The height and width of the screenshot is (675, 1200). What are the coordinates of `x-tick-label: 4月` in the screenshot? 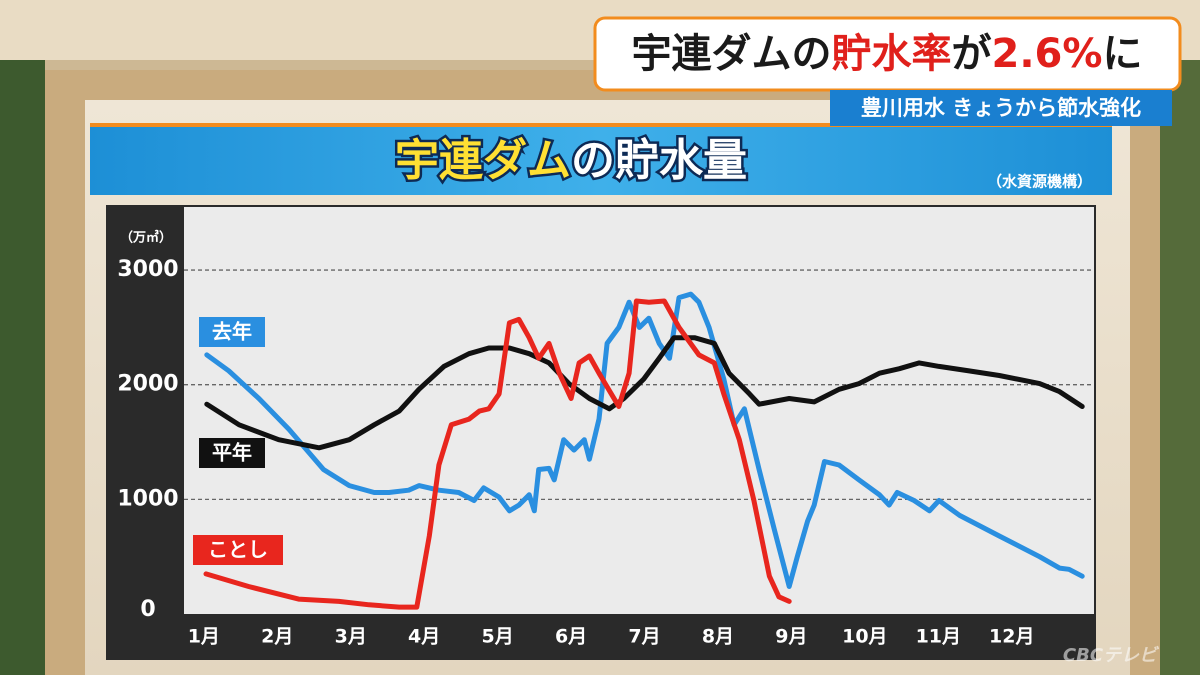 It's located at (424, 637).